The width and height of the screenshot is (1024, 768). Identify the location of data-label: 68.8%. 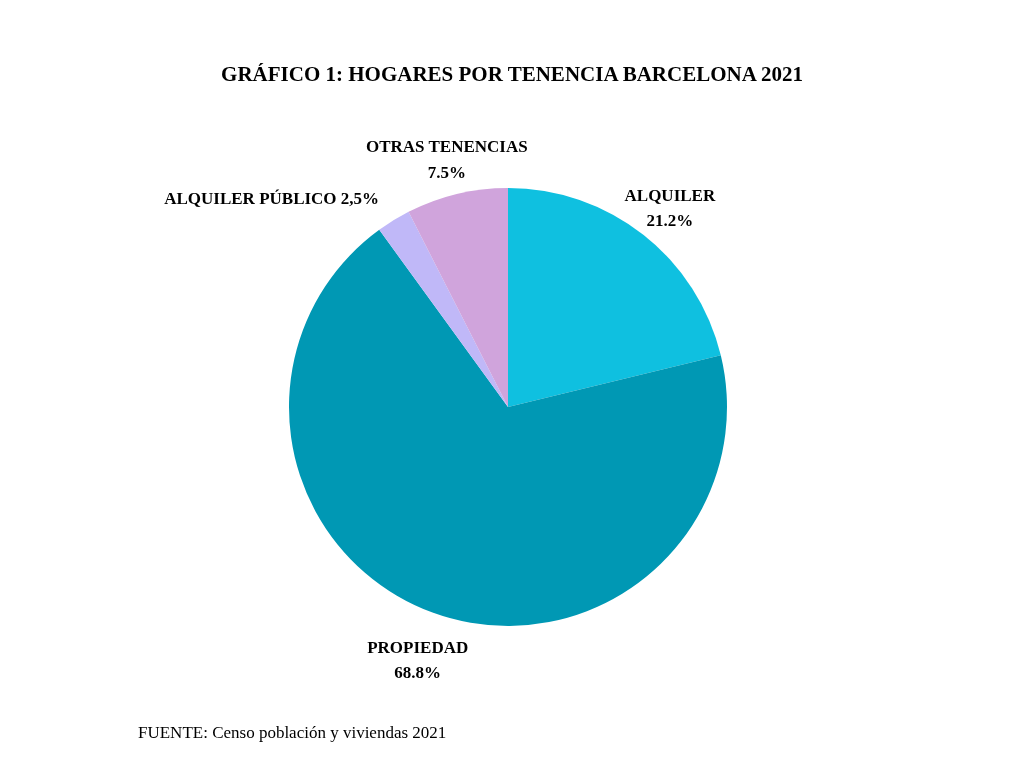
(418, 673).